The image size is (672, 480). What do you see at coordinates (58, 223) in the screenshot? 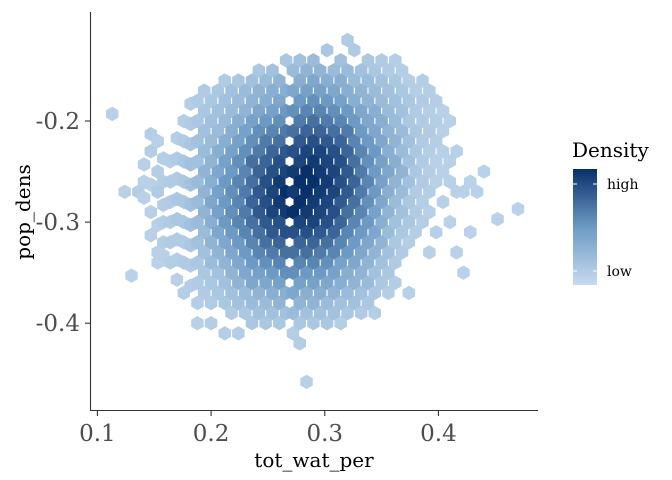
I see `y-tick-label: -0.3` at bounding box center [58, 223].